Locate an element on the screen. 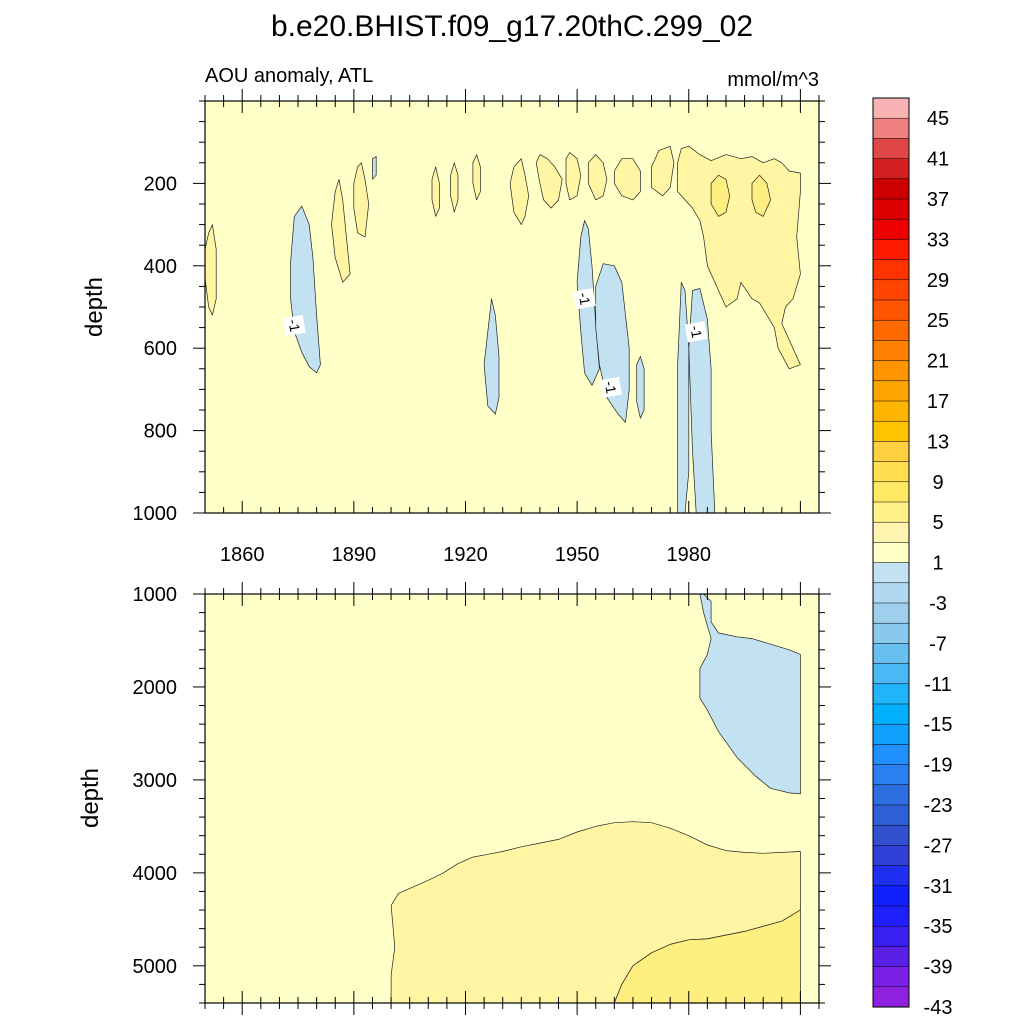  colorbar-label: 45 is located at coordinates (938, 119).